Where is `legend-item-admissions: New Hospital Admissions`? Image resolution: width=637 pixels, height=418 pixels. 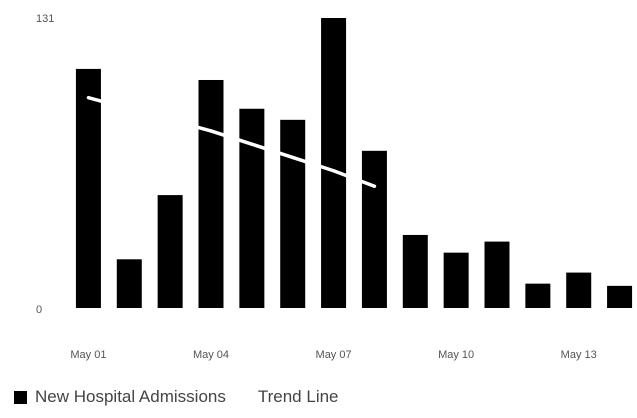 legend-item-admissions: New Hospital Admissions is located at coordinates (120, 397).